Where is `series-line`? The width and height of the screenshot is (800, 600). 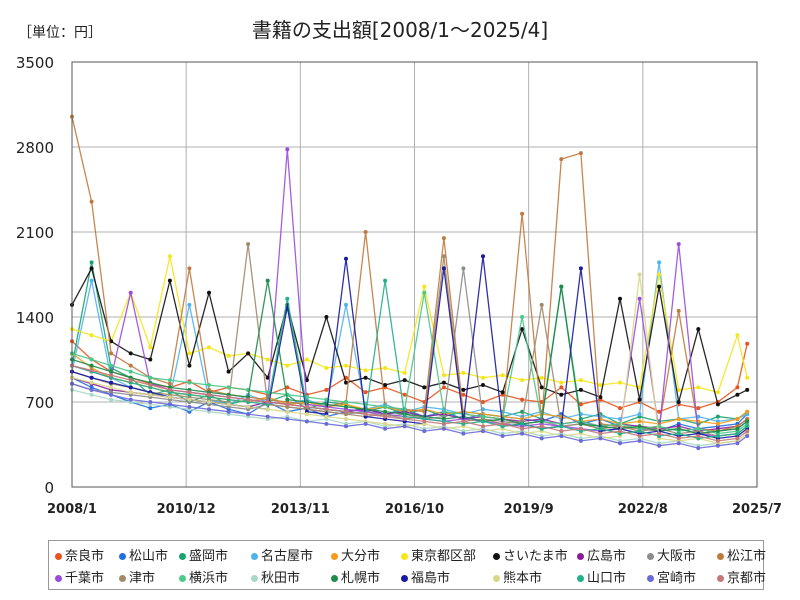 series-line is located at coordinates (409, 416).